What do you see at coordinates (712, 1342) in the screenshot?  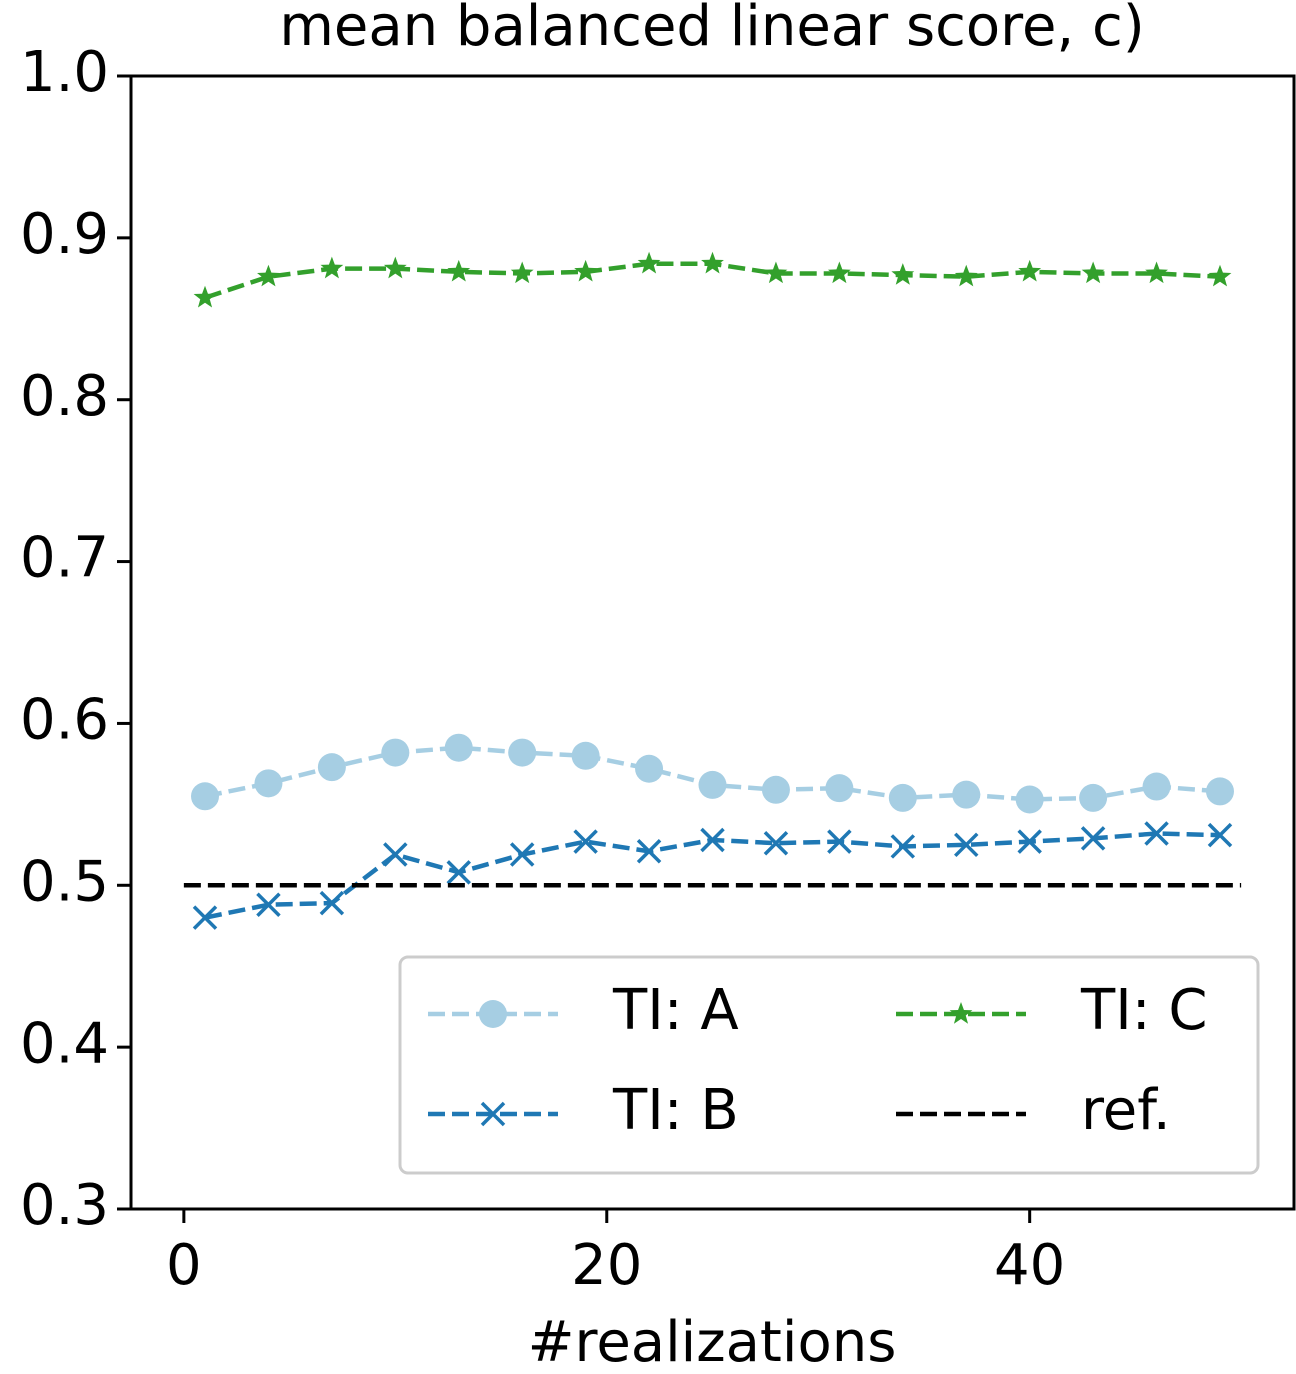 I see `x-axis-label: #realizations` at bounding box center [712, 1342].